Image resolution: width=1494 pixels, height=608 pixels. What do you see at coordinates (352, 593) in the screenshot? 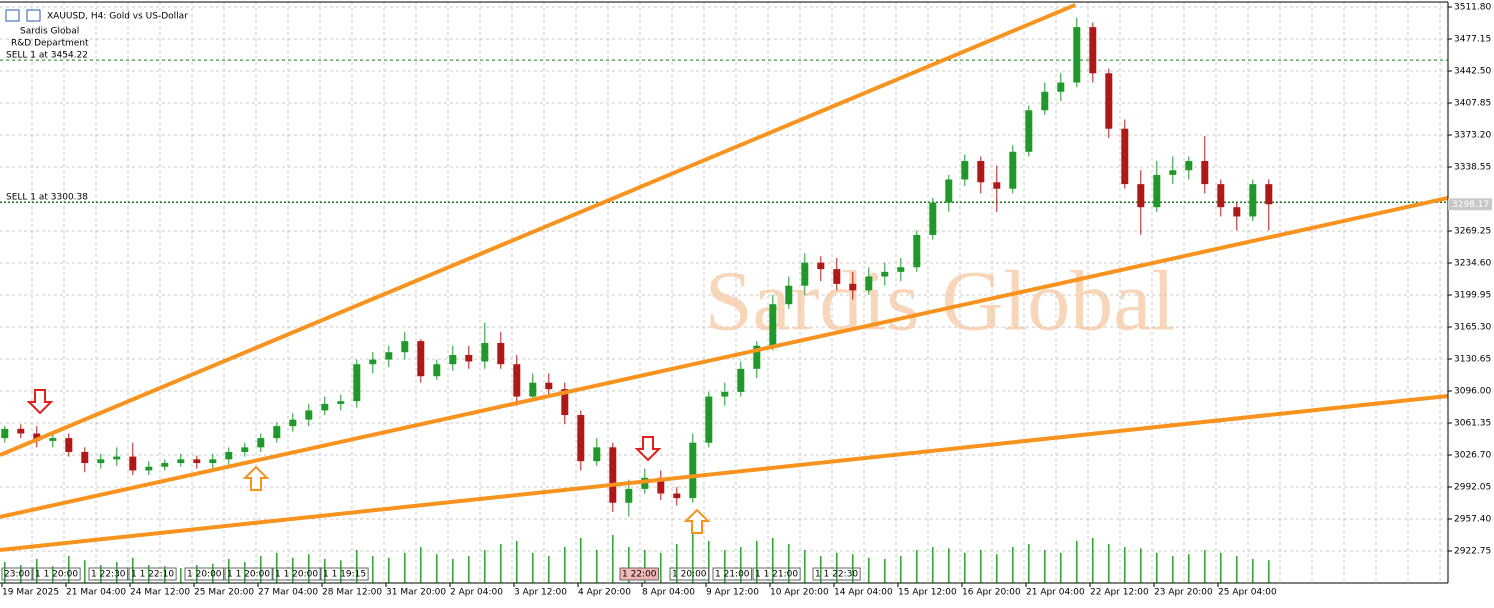
I see `x-tick-label: 28 Mar 12:00` at bounding box center [352, 593].